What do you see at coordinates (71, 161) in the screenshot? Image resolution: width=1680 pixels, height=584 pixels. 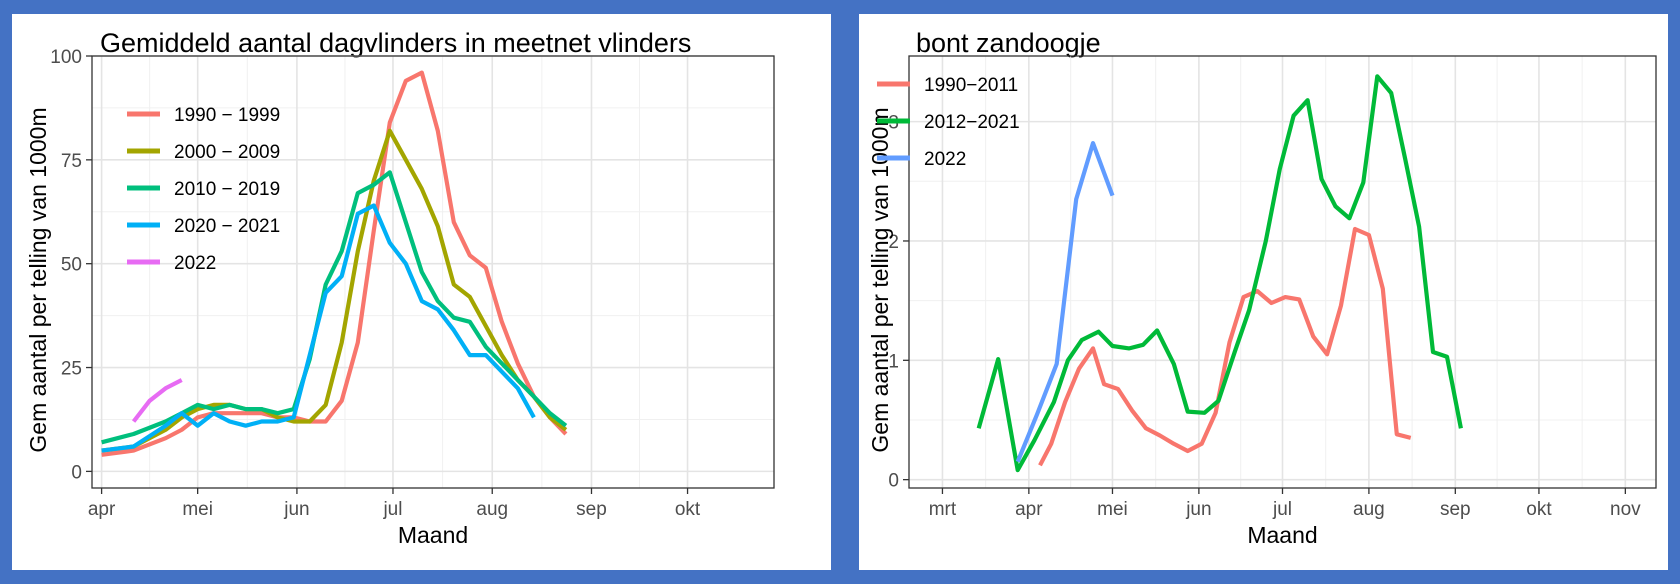 I see `y-tick-label: 75` at bounding box center [71, 161].